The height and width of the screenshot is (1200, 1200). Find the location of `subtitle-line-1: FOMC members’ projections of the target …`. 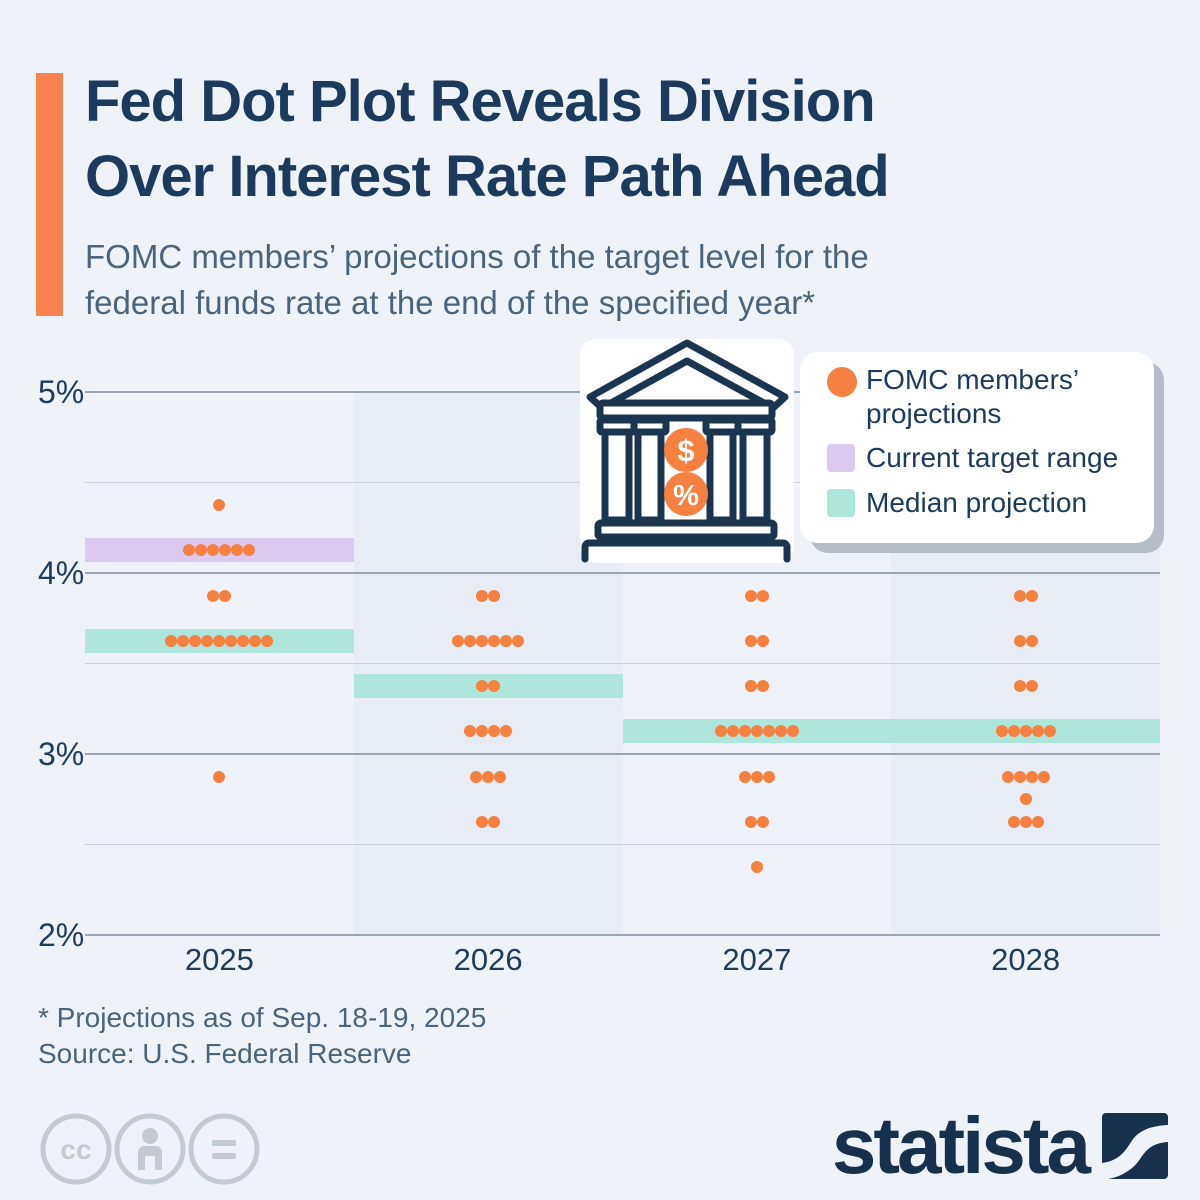

subtitle-line-1: FOMC members’ projections of the target … is located at coordinates (477, 256).